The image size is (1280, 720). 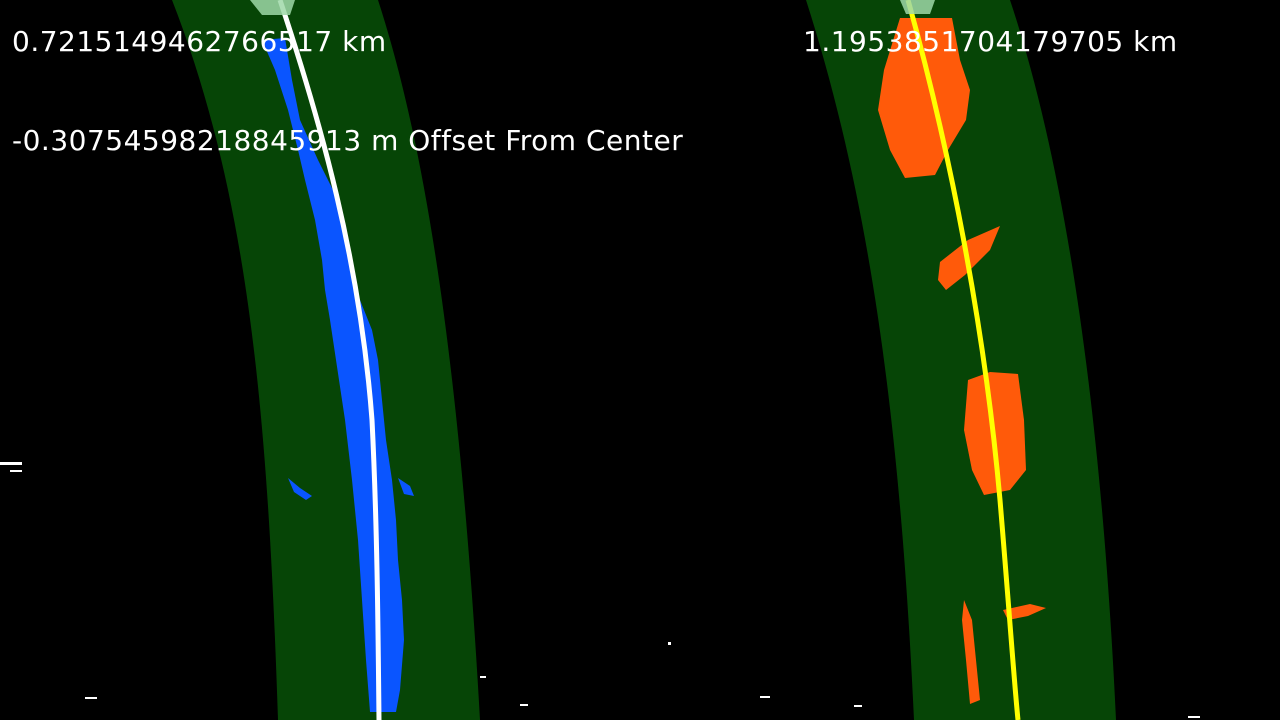 I want to click on left-top-highlight, so click(x=272, y=7).